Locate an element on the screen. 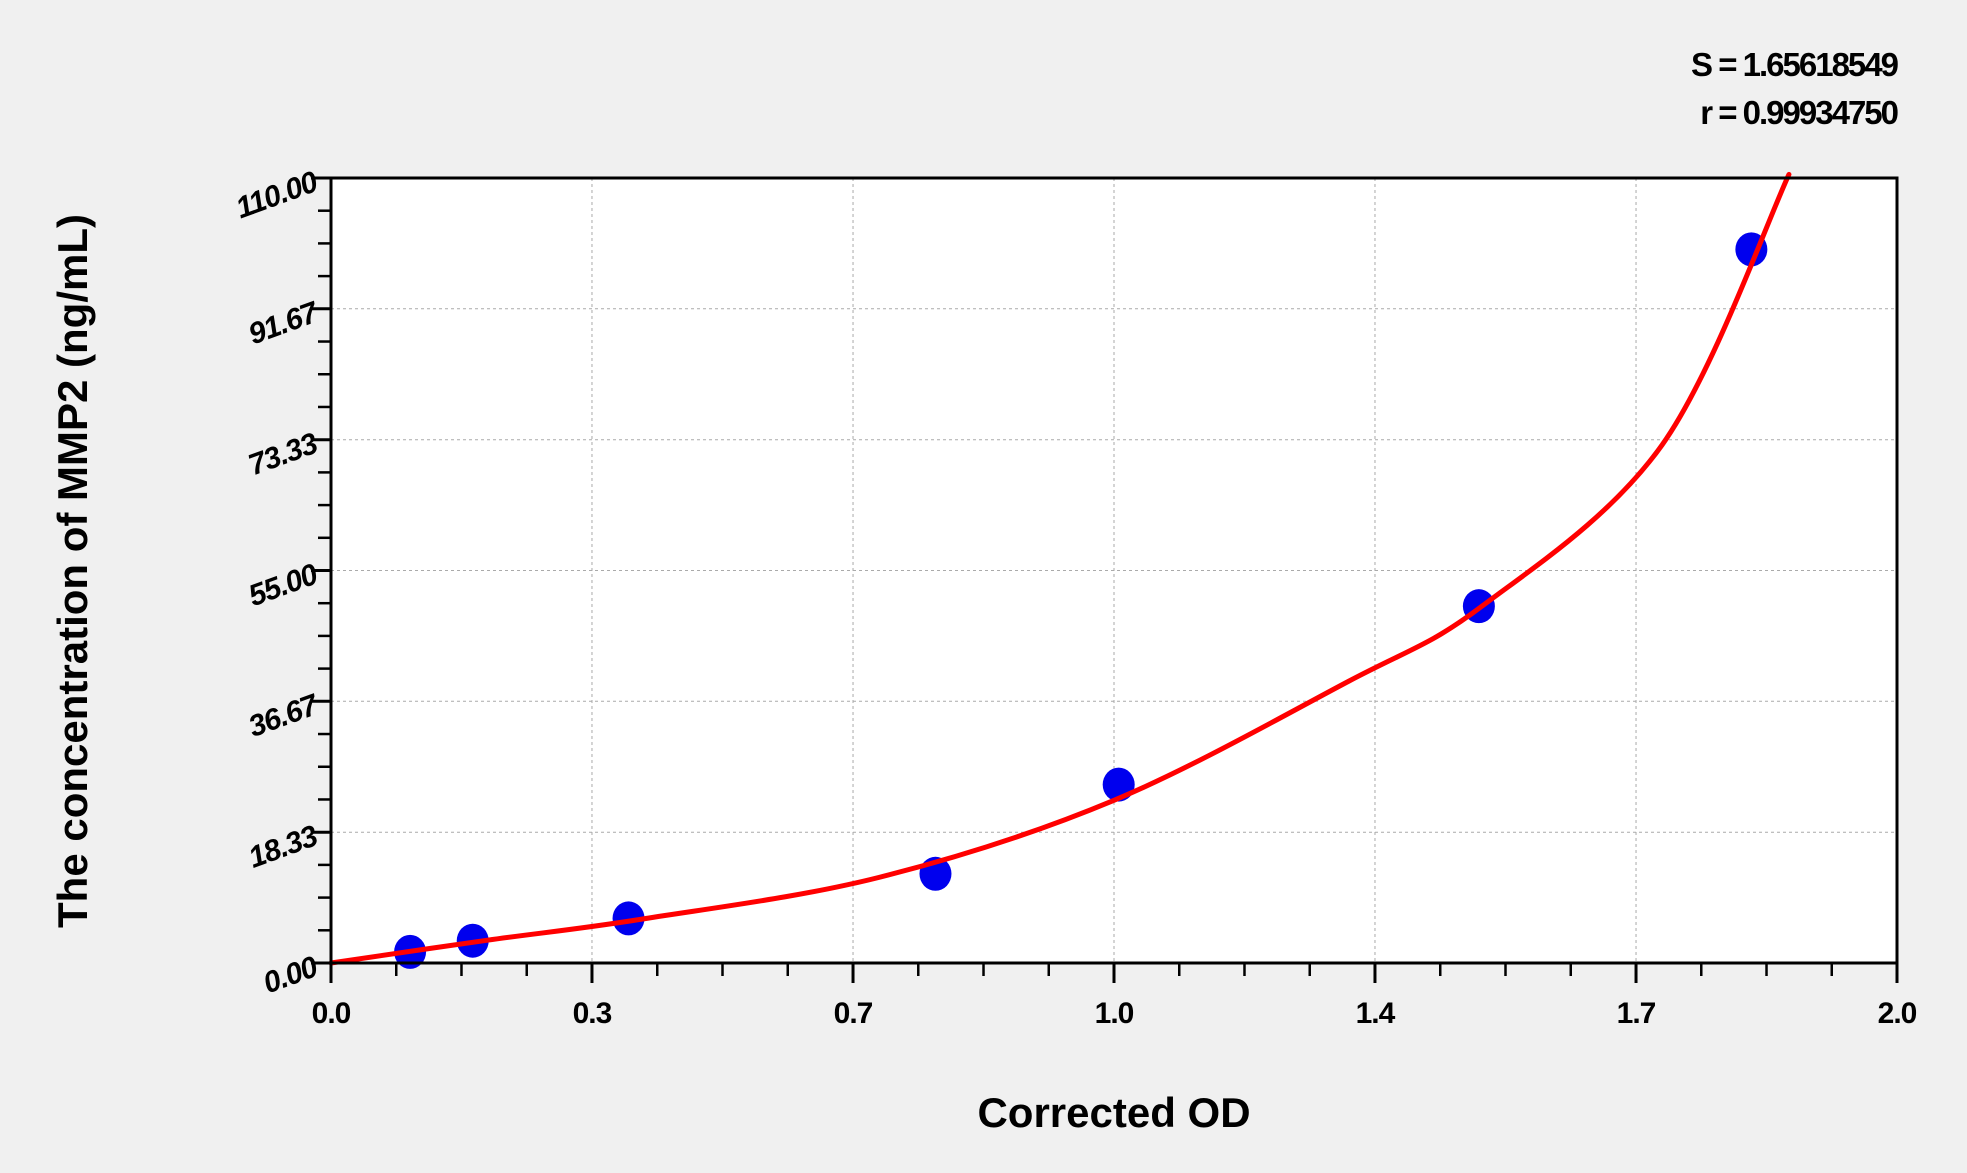  x-tick-label: 0.3 is located at coordinates (592, 1013).